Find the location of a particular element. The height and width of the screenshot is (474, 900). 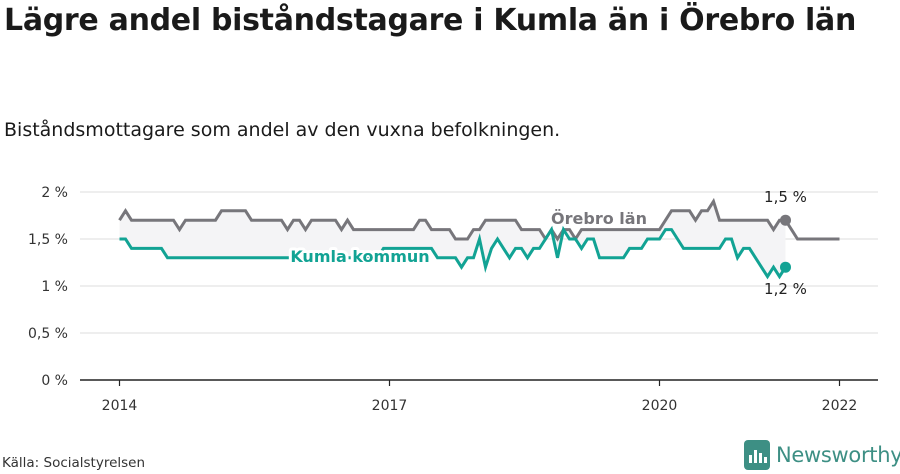

series-labels: Örebro län Kumla kommun 1,5 % 1,2 % is located at coordinates (547, 243).